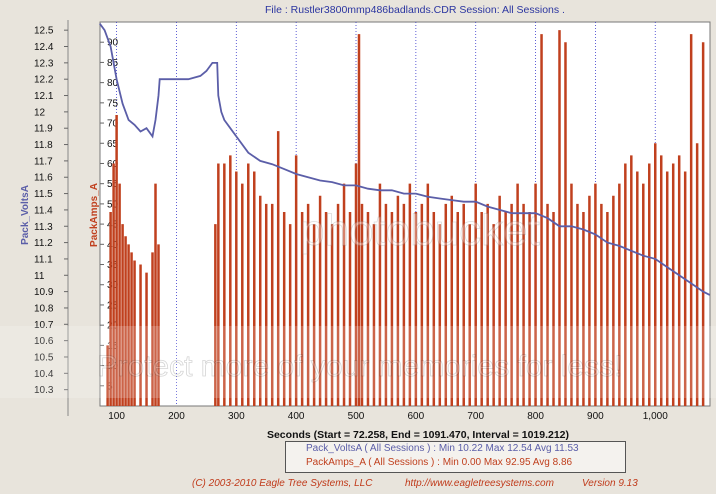 This screenshot has width=716, height=494. I want to click on left-tick-label: 11.5, so click(43, 194).